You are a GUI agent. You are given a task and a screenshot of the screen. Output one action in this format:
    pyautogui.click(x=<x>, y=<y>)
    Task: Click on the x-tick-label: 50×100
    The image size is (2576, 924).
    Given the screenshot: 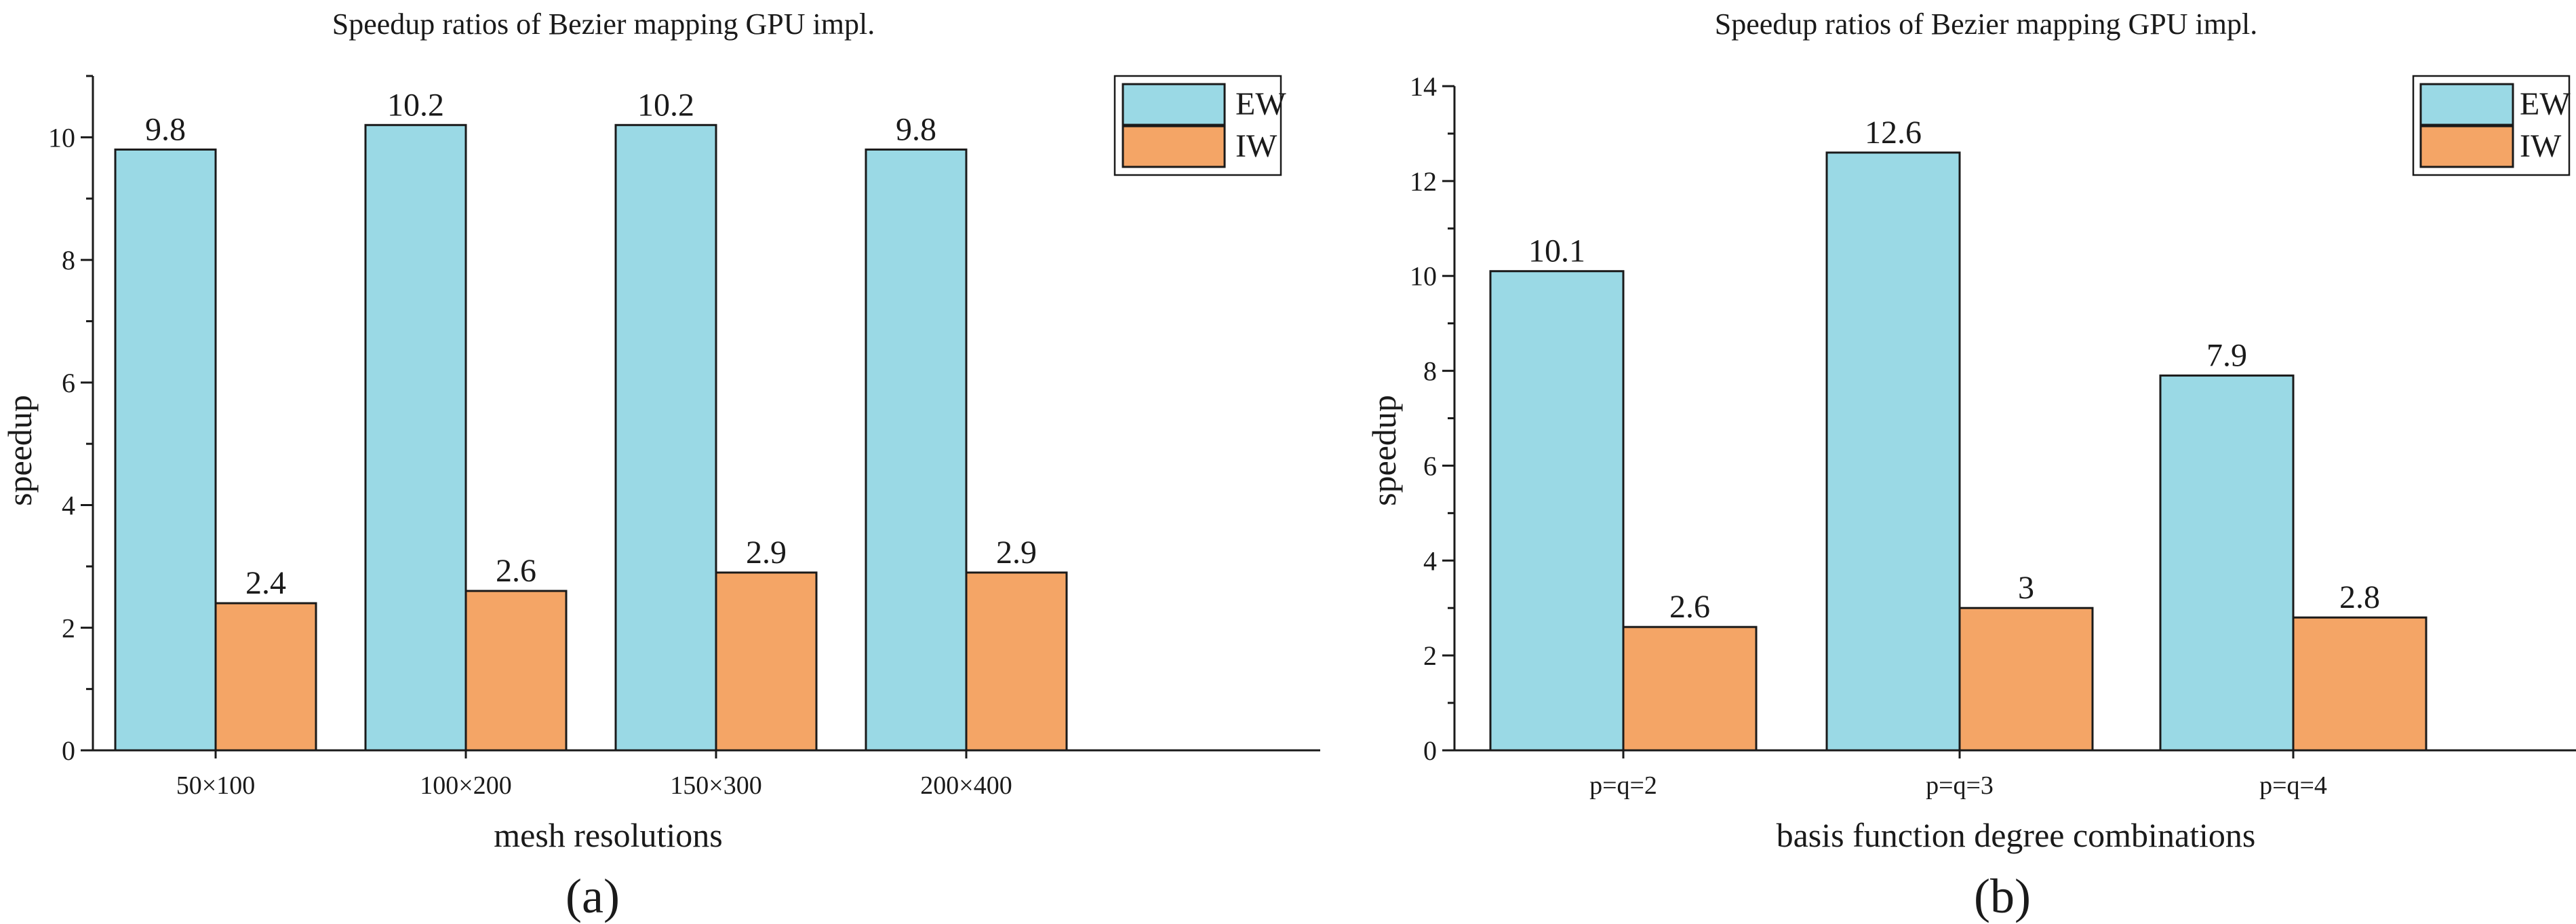 What is the action you would take?
    pyautogui.click(x=216, y=786)
    